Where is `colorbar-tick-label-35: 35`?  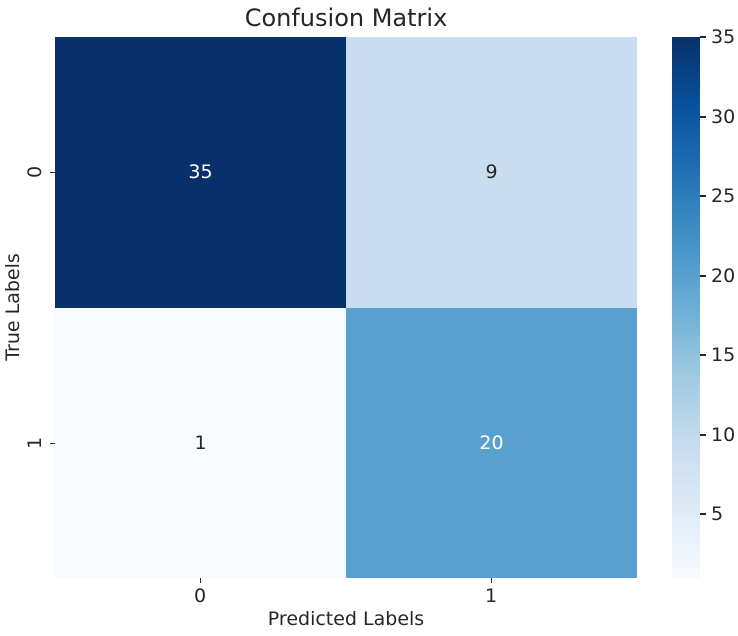 colorbar-tick-label-35: 35 is located at coordinates (723, 37).